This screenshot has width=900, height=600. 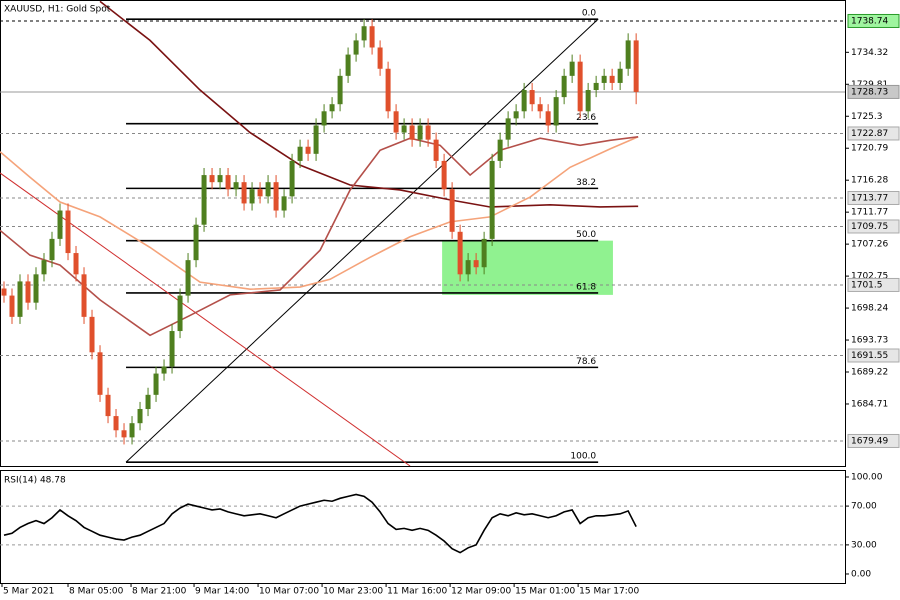 What do you see at coordinates (96, 592) in the screenshot?
I see `x-tick-label: 8 Mar 05:00` at bounding box center [96, 592].